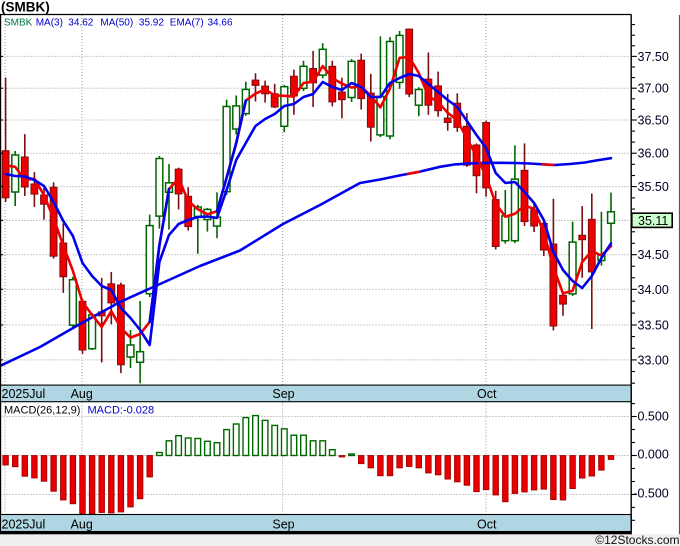  Describe the element at coordinates (653, 89) in the screenshot. I see `svg-text: 37.00` at that location.